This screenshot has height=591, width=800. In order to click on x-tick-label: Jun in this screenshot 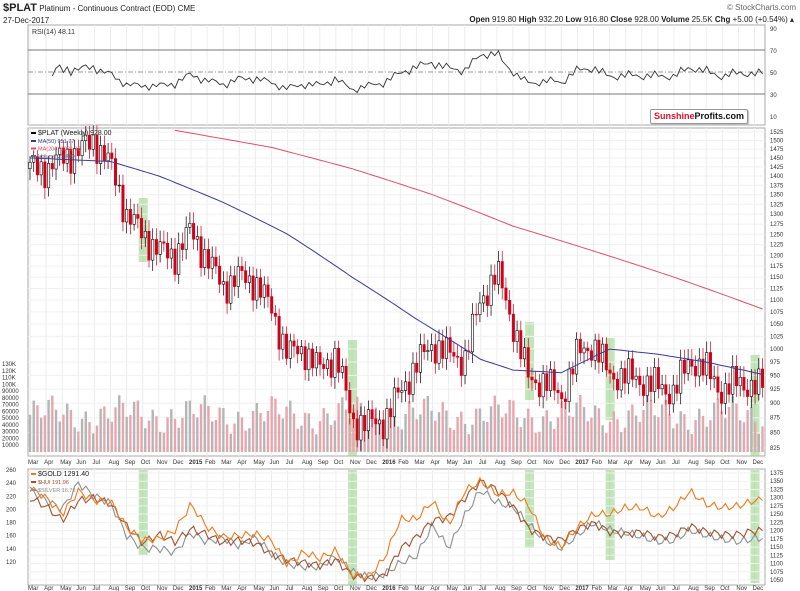, I will do `click(661, 463)`.